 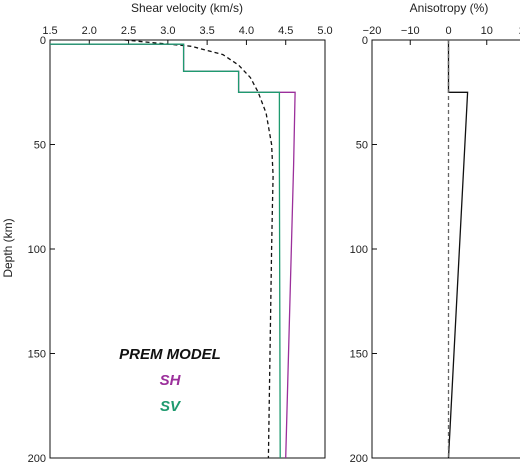 I want to click on x-tick-label: 10, so click(x=487, y=31).